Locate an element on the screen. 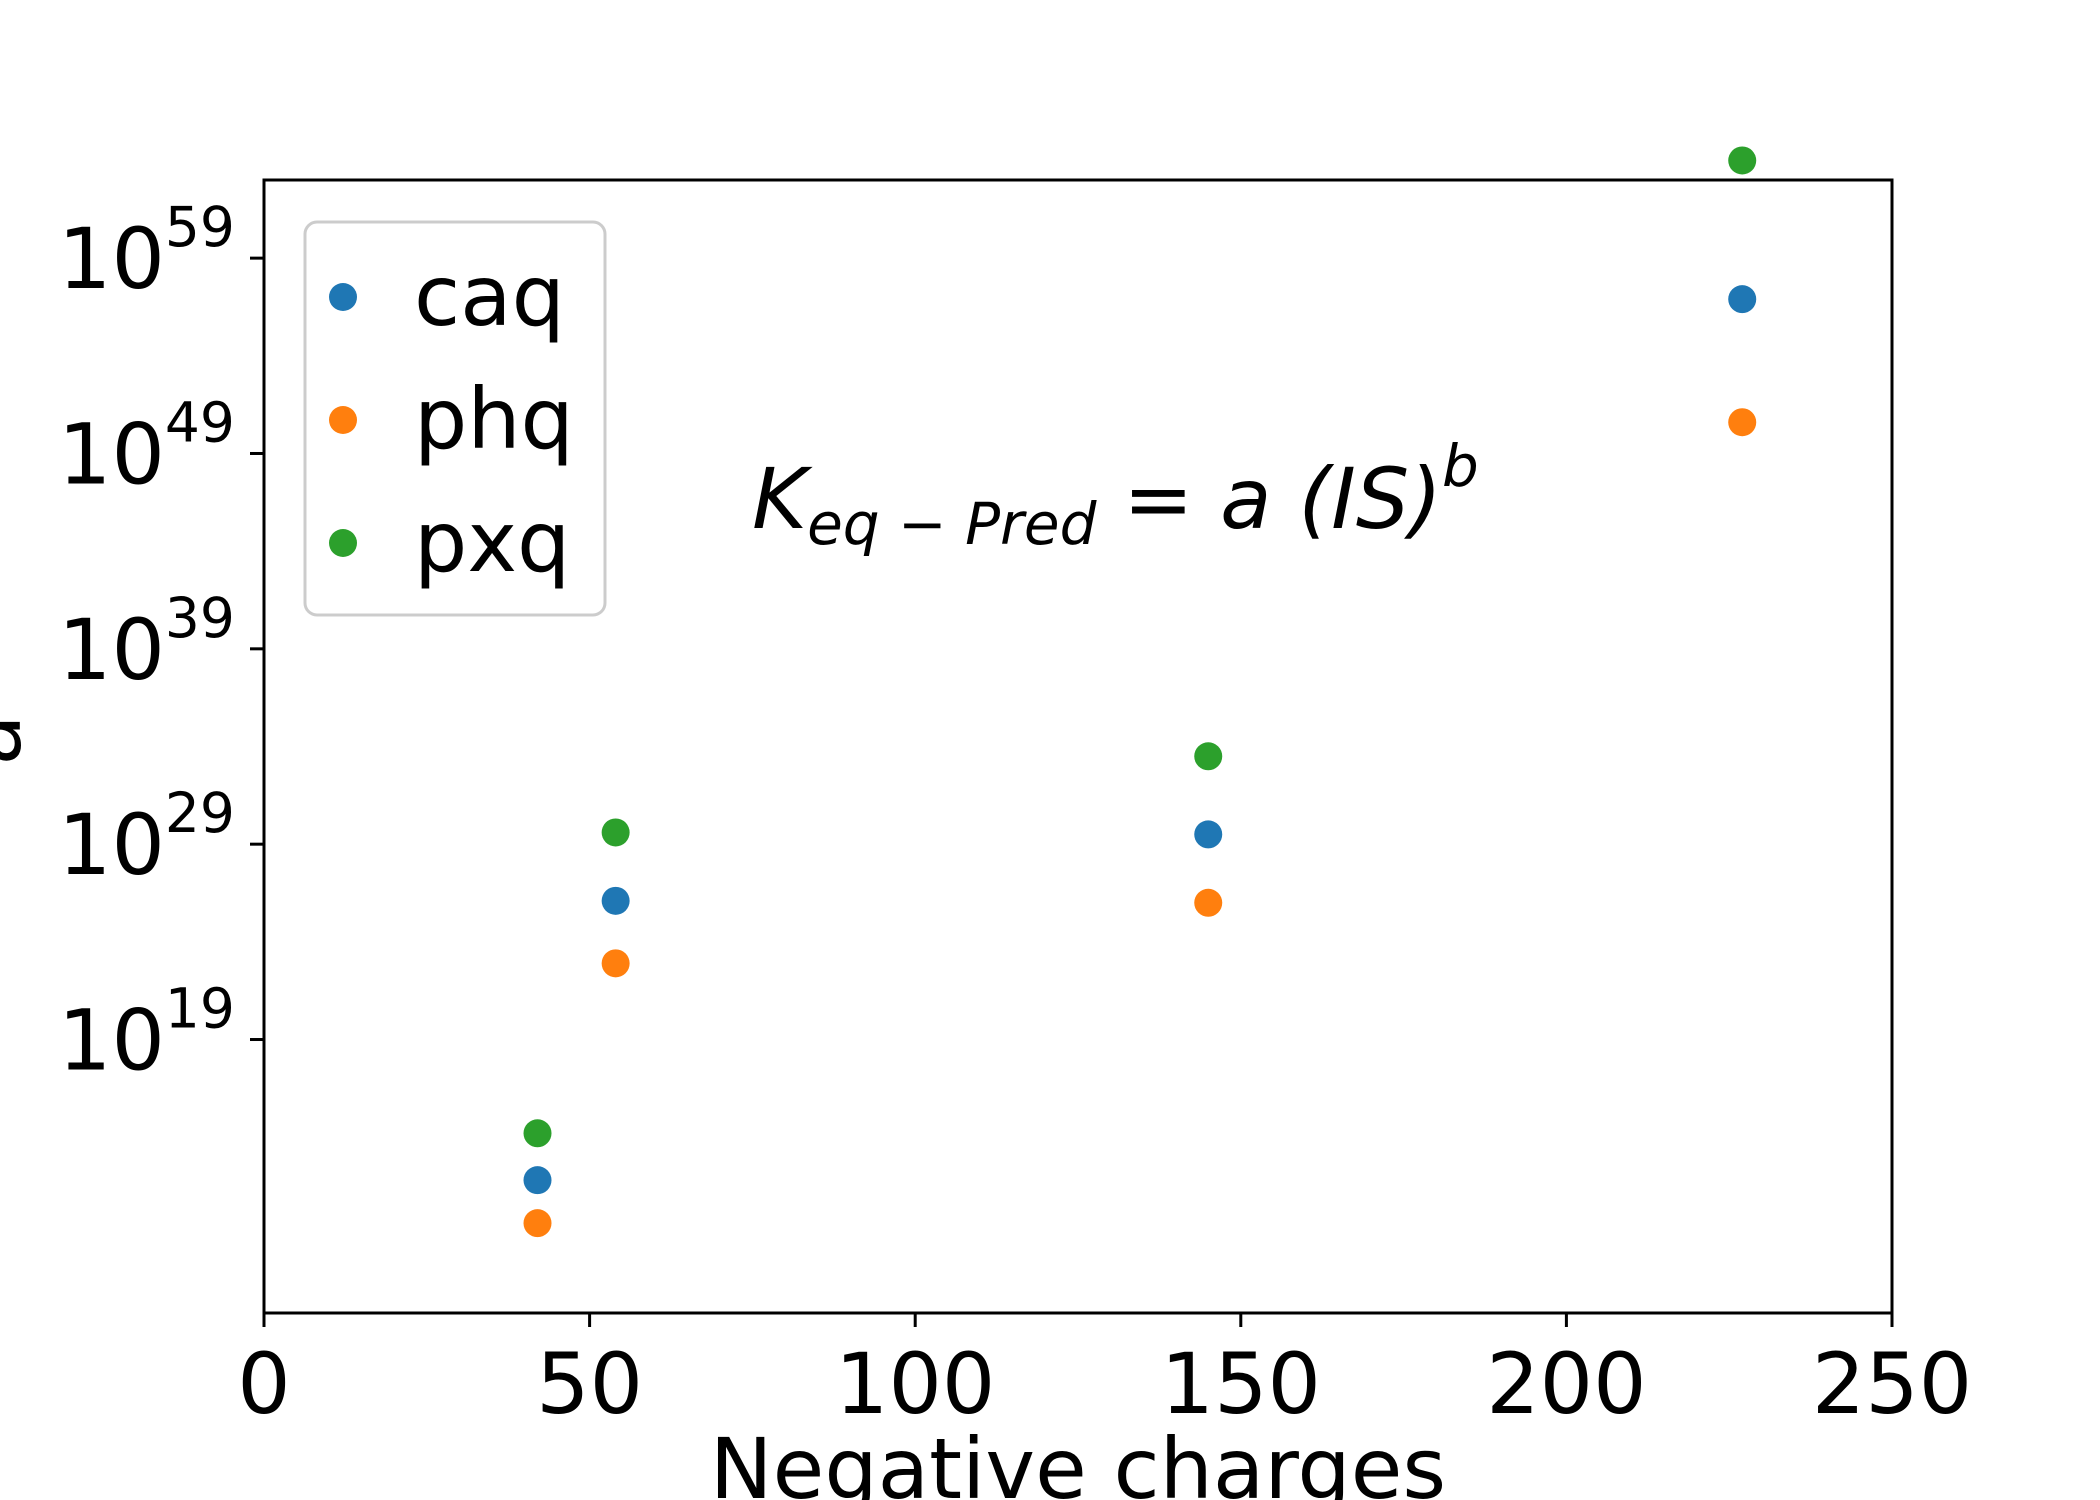  equation-annotation: Keq − Pred = a (IS)b is located at coordinates (1115, 495).